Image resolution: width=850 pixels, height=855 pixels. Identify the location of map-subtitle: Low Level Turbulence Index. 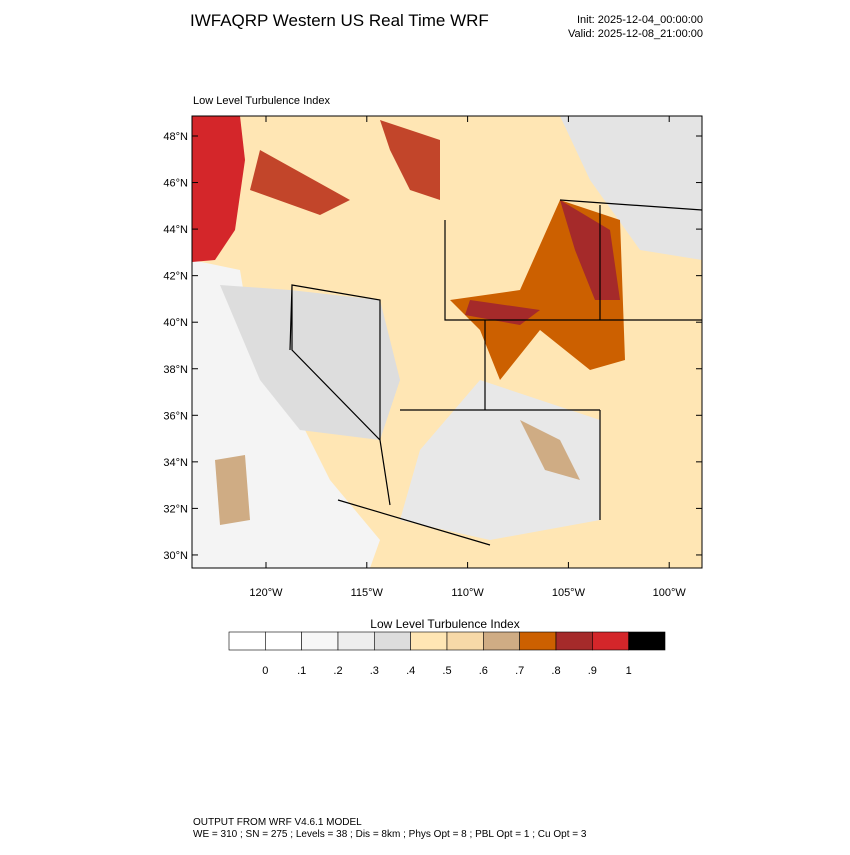
(261, 101).